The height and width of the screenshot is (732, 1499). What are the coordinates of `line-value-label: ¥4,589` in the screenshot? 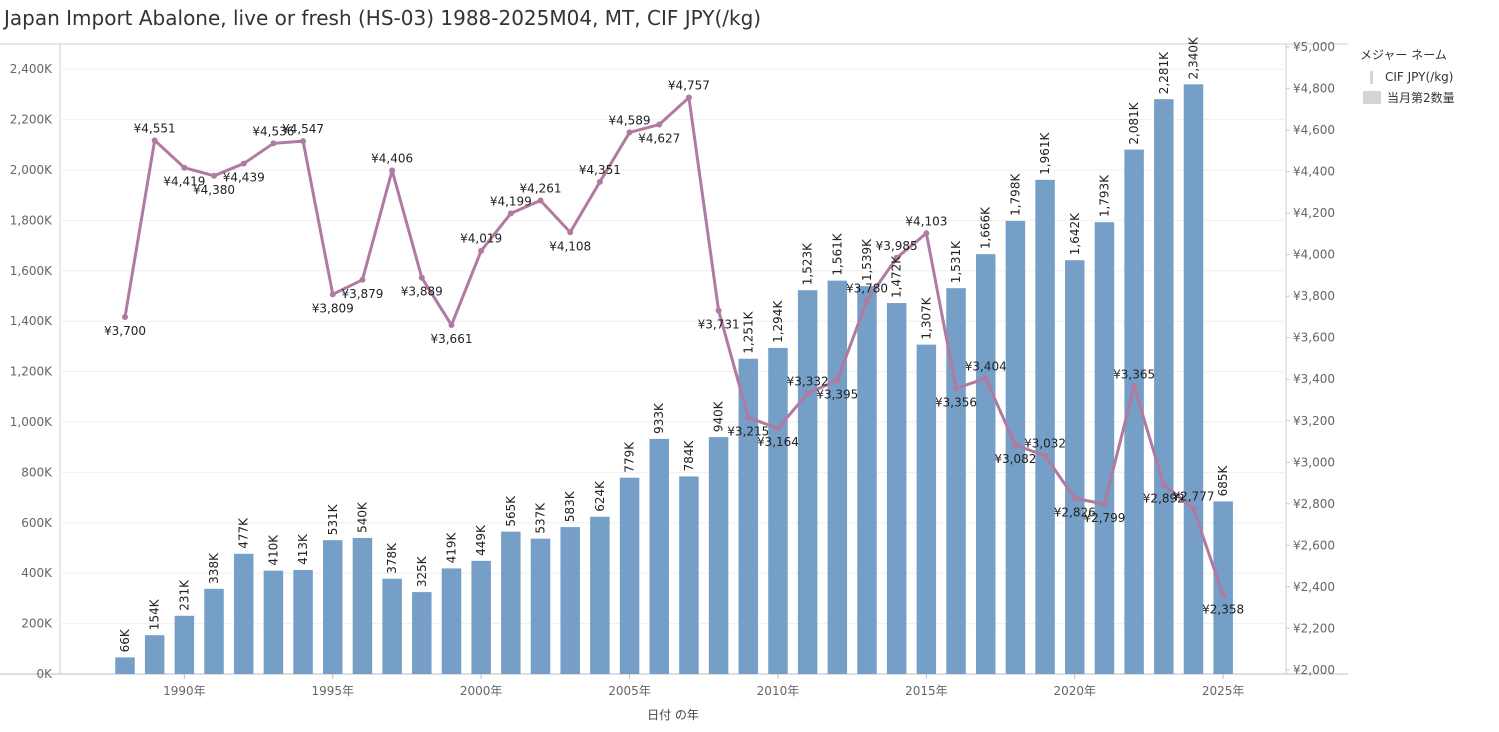 It's located at (630, 120).